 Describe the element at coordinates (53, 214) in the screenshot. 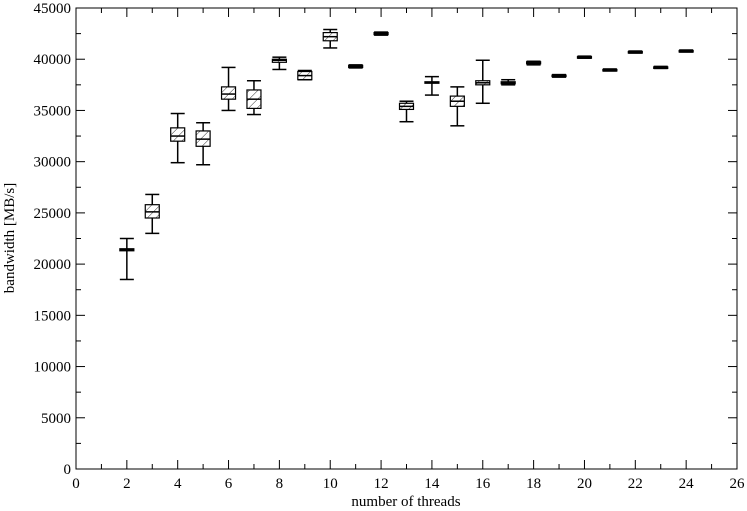

I see `y-tick-label: 25000` at that location.